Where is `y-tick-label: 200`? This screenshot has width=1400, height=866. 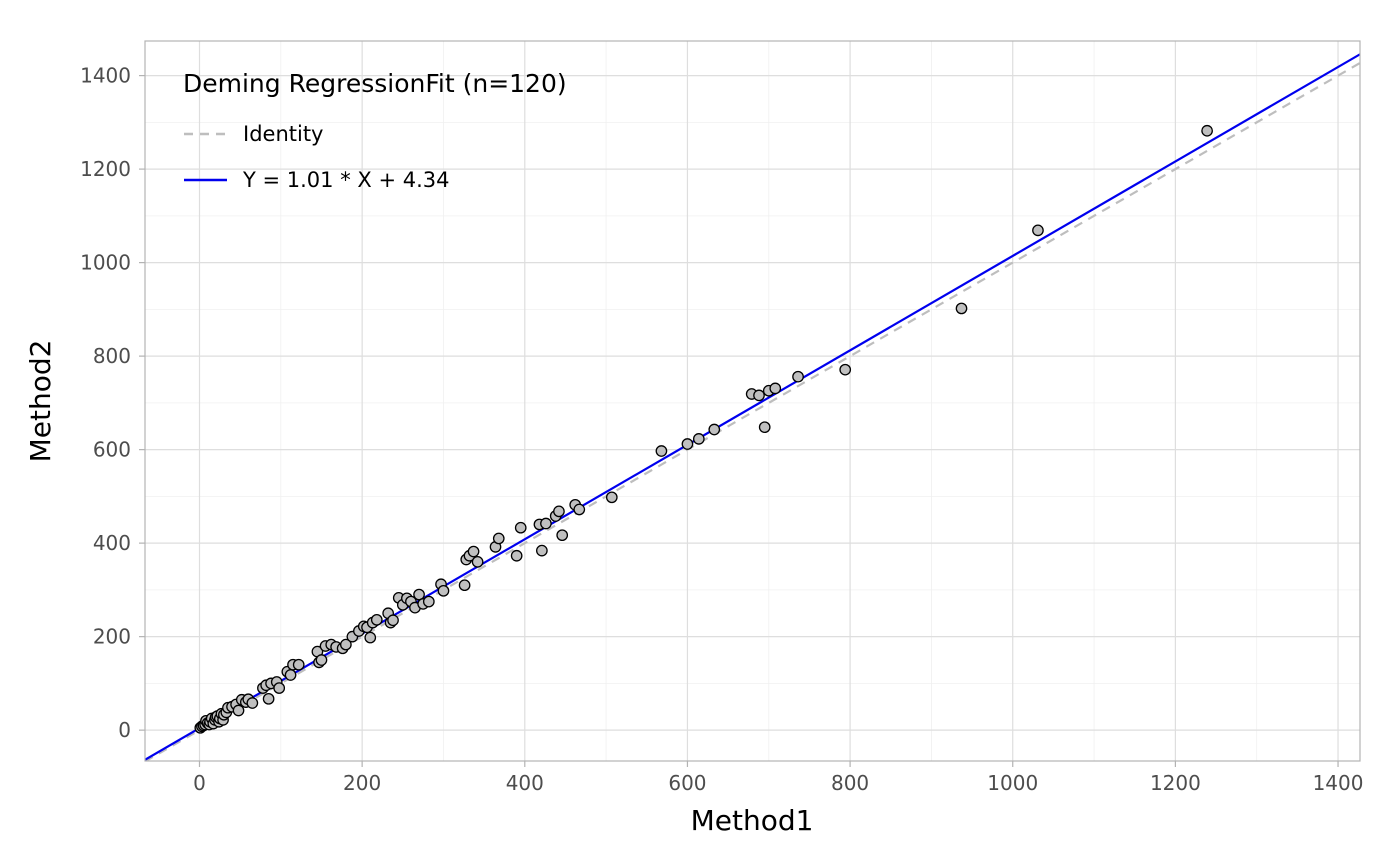
y-tick-label: 200 is located at coordinates (112, 637).